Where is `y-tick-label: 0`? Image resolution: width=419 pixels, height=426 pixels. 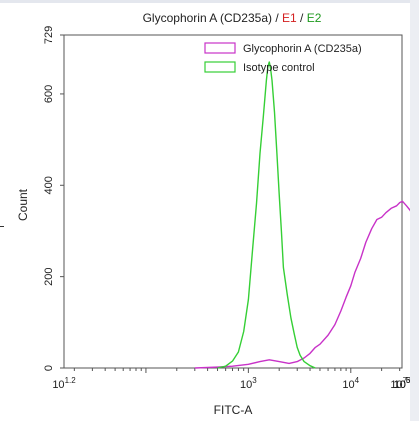
y-tick-label: 0 is located at coordinates (49, 368).